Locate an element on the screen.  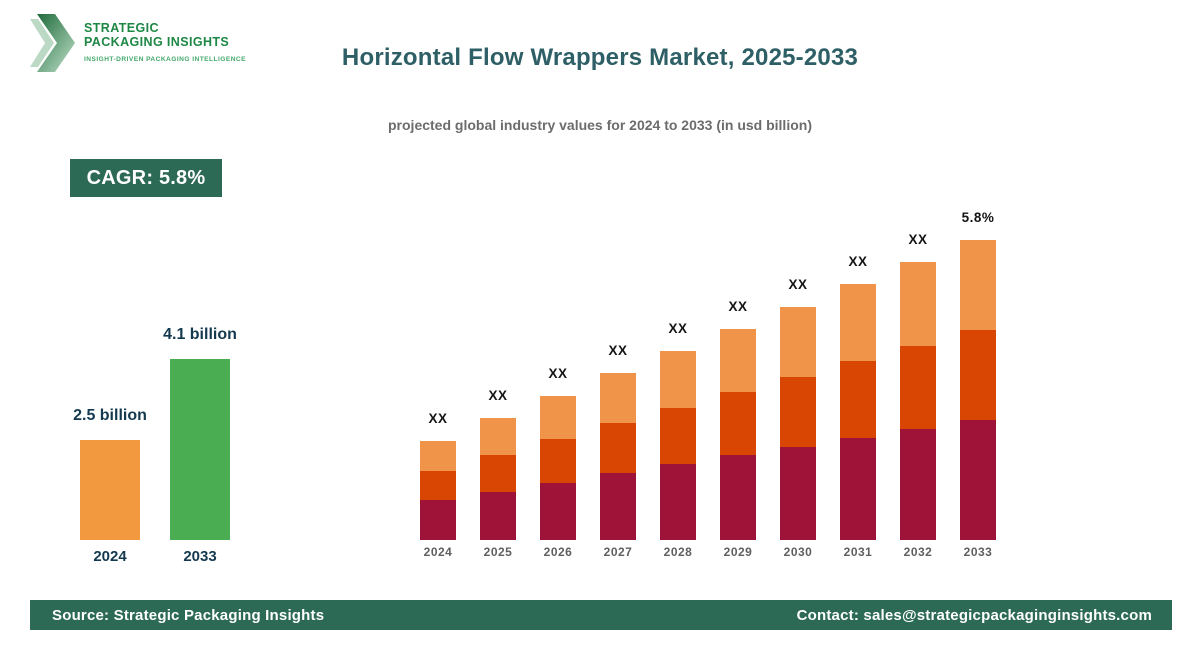
logo-tagline: INSIGHT-DRIVEN PACKAGING INTELLIGENCE is located at coordinates (165, 59).